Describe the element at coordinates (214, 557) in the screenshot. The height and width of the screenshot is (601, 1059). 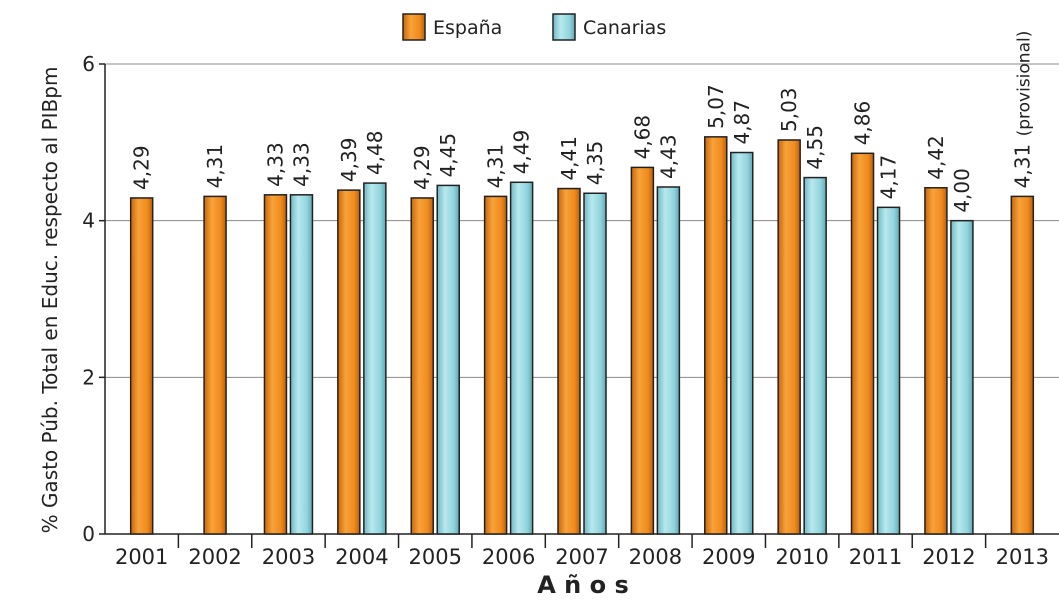
I see `x-tick-label: 2002` at that location.